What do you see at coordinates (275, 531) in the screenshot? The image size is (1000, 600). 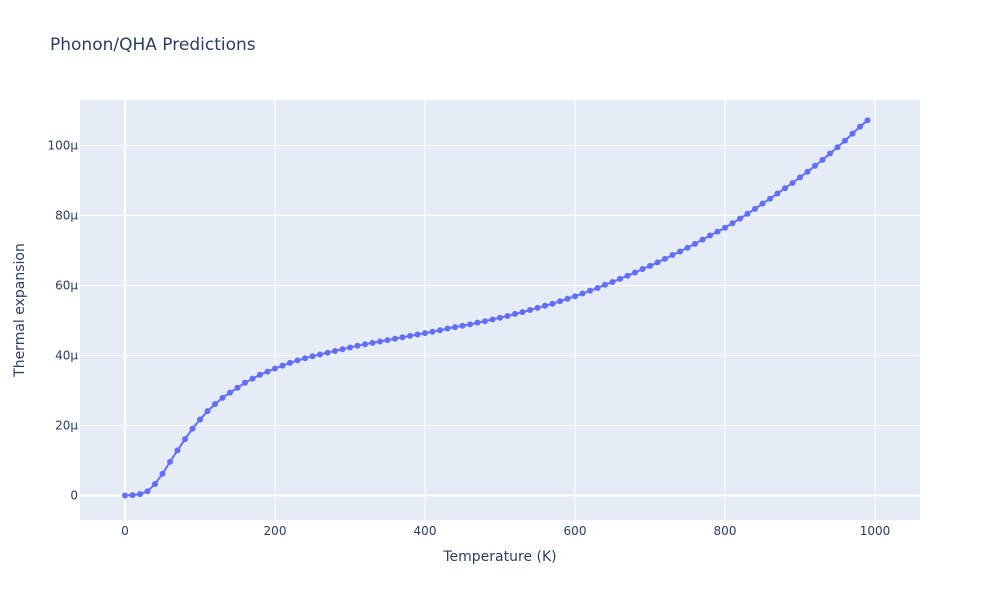 I see `x-tick-label: 200` at bounding box center [275, 531].